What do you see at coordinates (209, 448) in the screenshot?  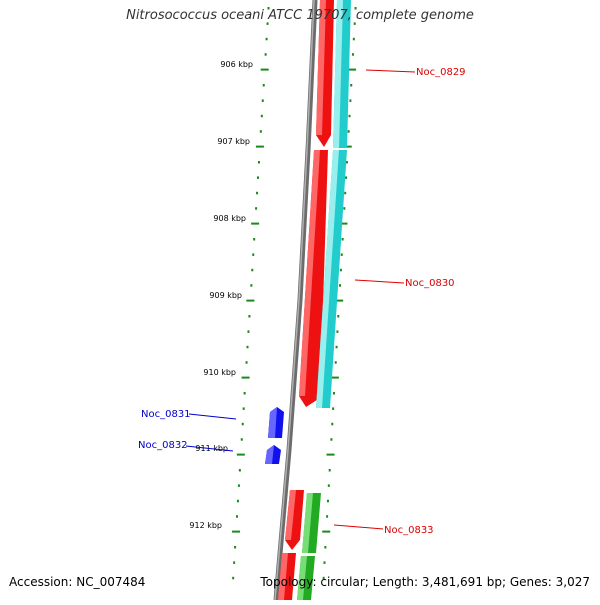 I see `leader-noc0832` at bounding box center [209, 448].